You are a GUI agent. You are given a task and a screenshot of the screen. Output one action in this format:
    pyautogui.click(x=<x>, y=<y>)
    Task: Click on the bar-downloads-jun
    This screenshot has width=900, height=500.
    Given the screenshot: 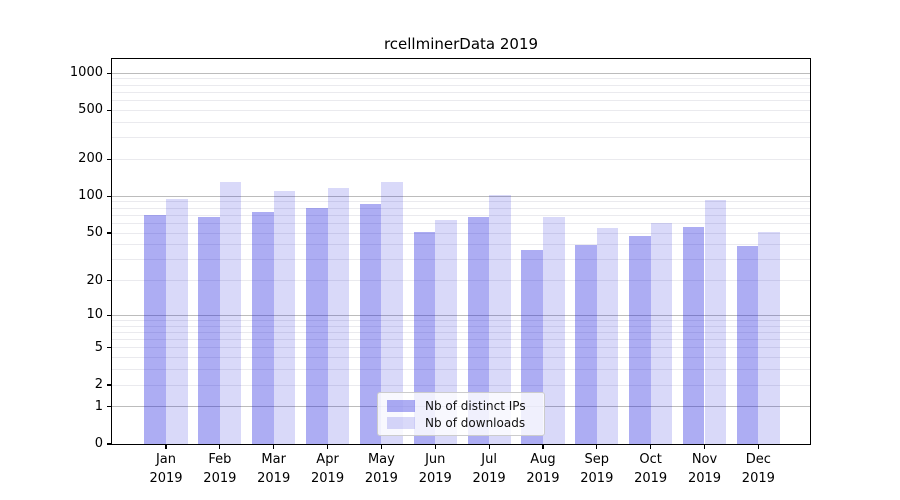 What is the action you would take?
    pyautogui.click(x=446, y=332)
    